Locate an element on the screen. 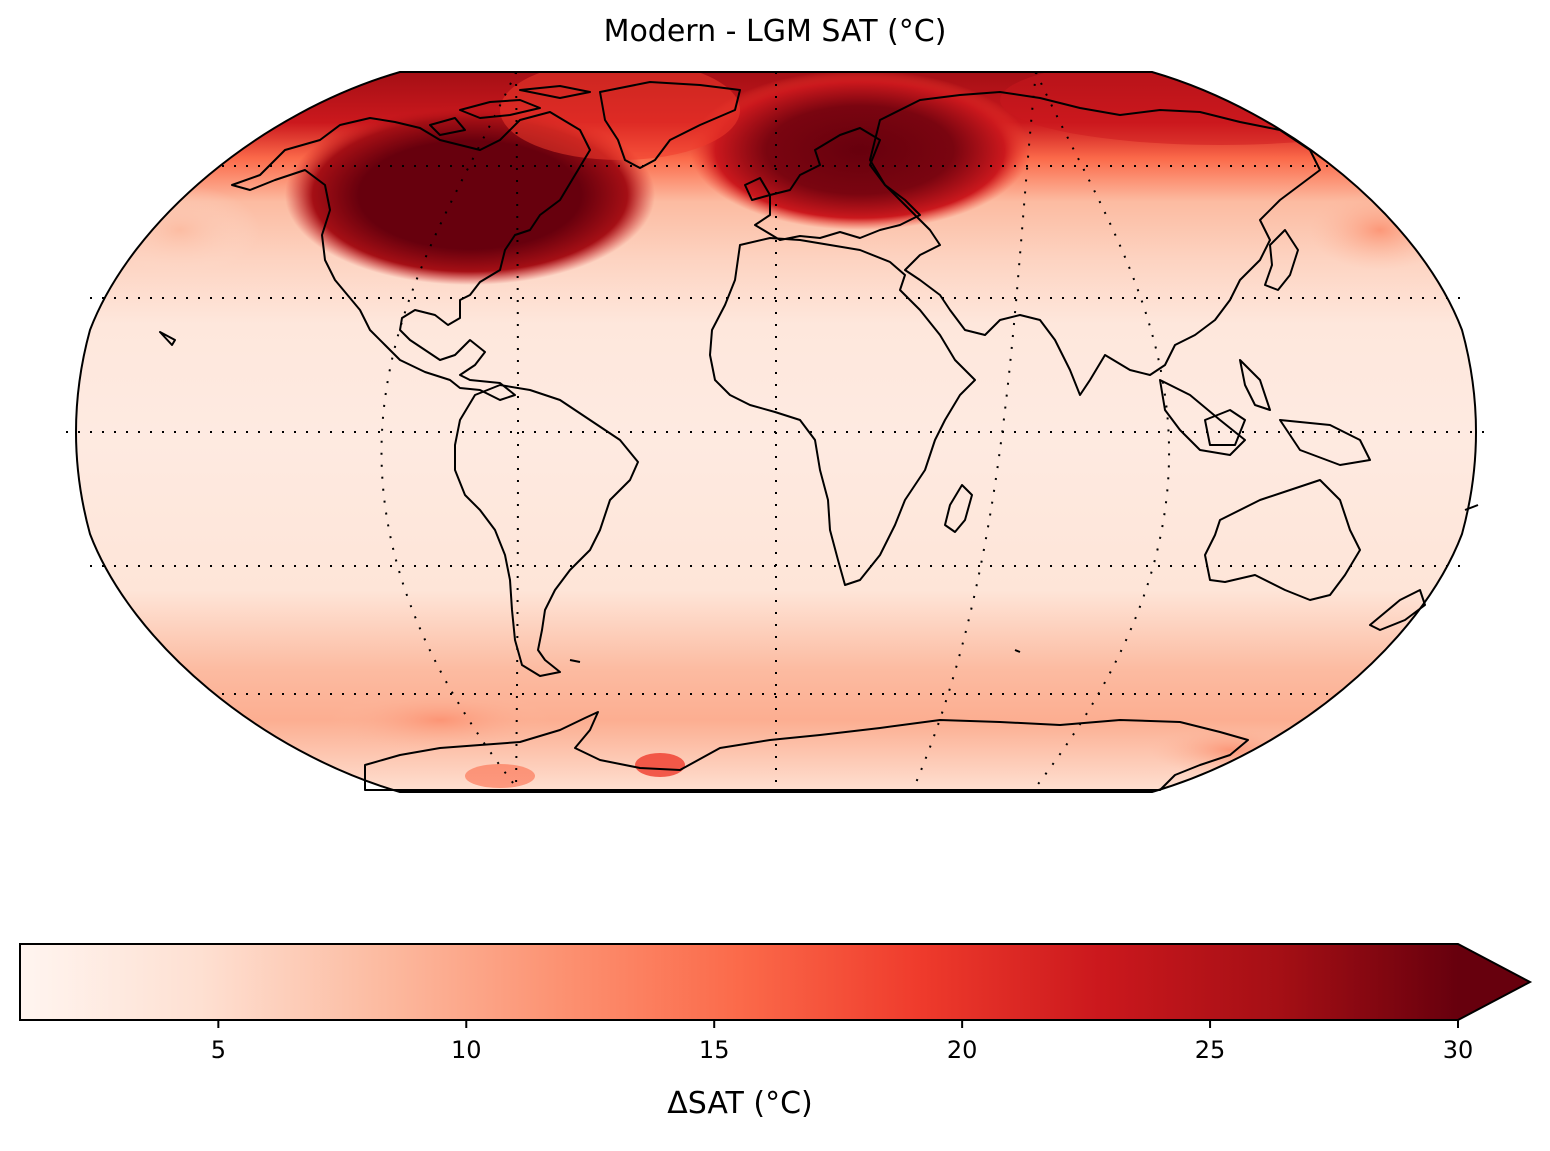 This screenshot has width=1550, height=1151. colorbar-tick-label: 30 is located at coordinates (1458, 1050).